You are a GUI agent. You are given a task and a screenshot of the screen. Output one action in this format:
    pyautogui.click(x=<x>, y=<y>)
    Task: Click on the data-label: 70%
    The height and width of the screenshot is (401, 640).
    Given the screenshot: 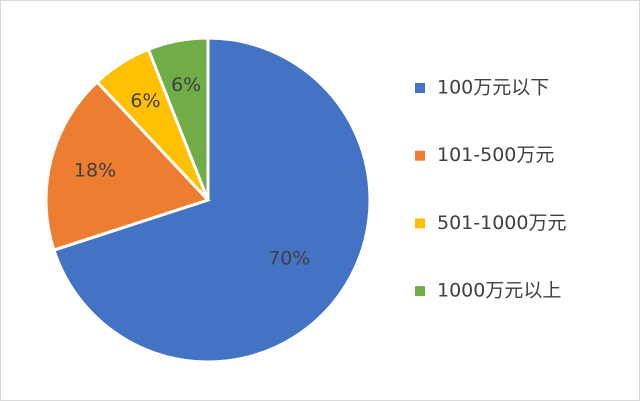 What is the action you would take?
    pyautogui.click(x=289, y=259)
    